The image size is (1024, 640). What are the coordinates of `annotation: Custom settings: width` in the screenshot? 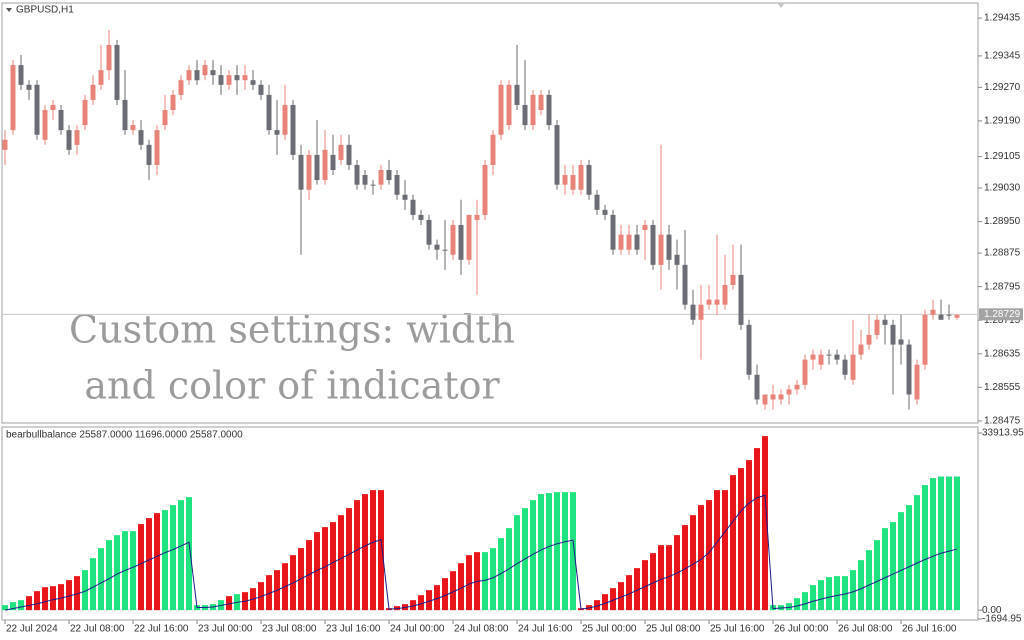 It's located at (292, 330).